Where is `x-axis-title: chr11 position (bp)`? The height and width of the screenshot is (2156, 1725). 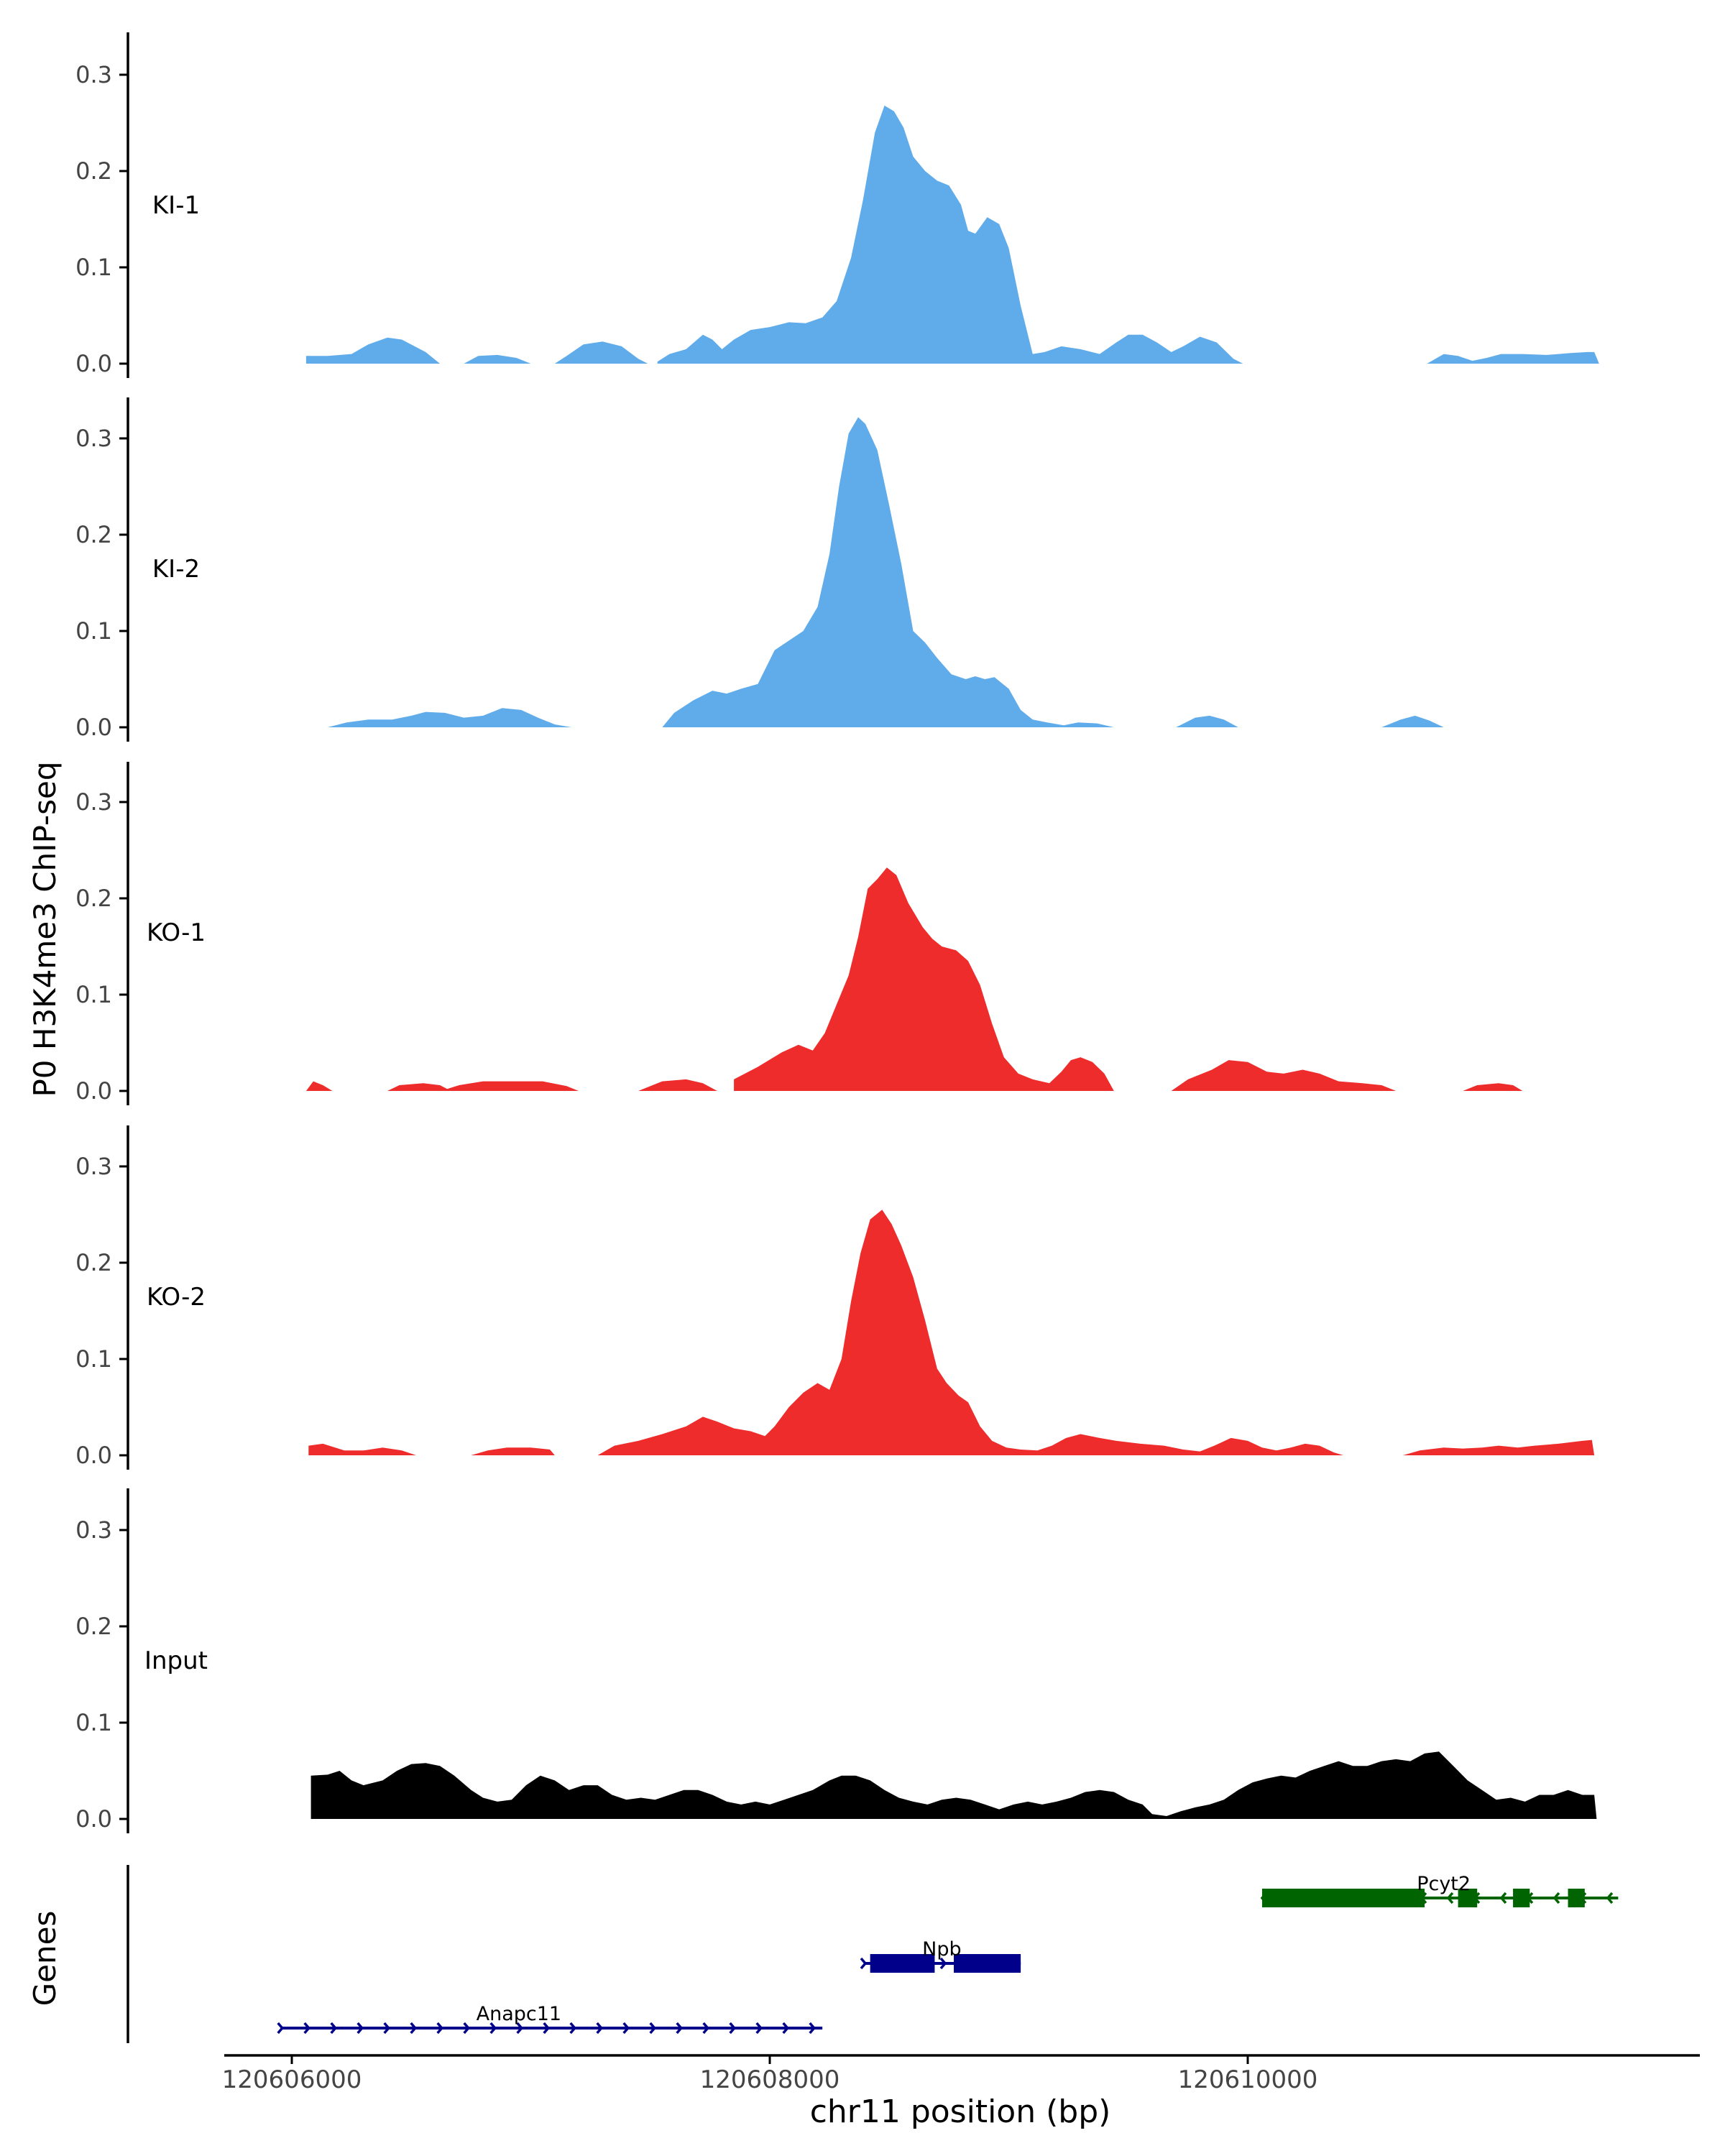
x-axis-title: chr11 position (bp) is located at coordinates (960, 2111).